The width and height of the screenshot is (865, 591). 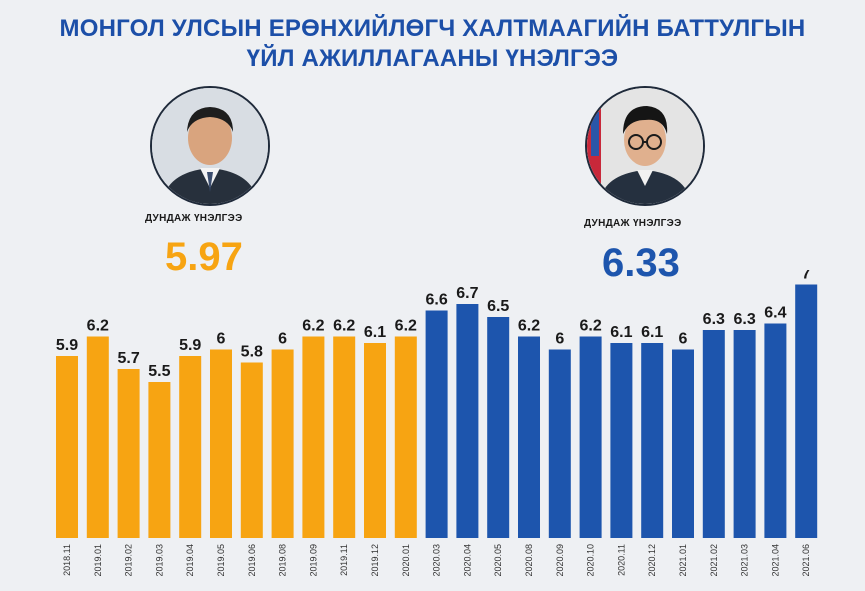 I want to click on data-label-2019.03: 5.5, so click(x=159, y=371).